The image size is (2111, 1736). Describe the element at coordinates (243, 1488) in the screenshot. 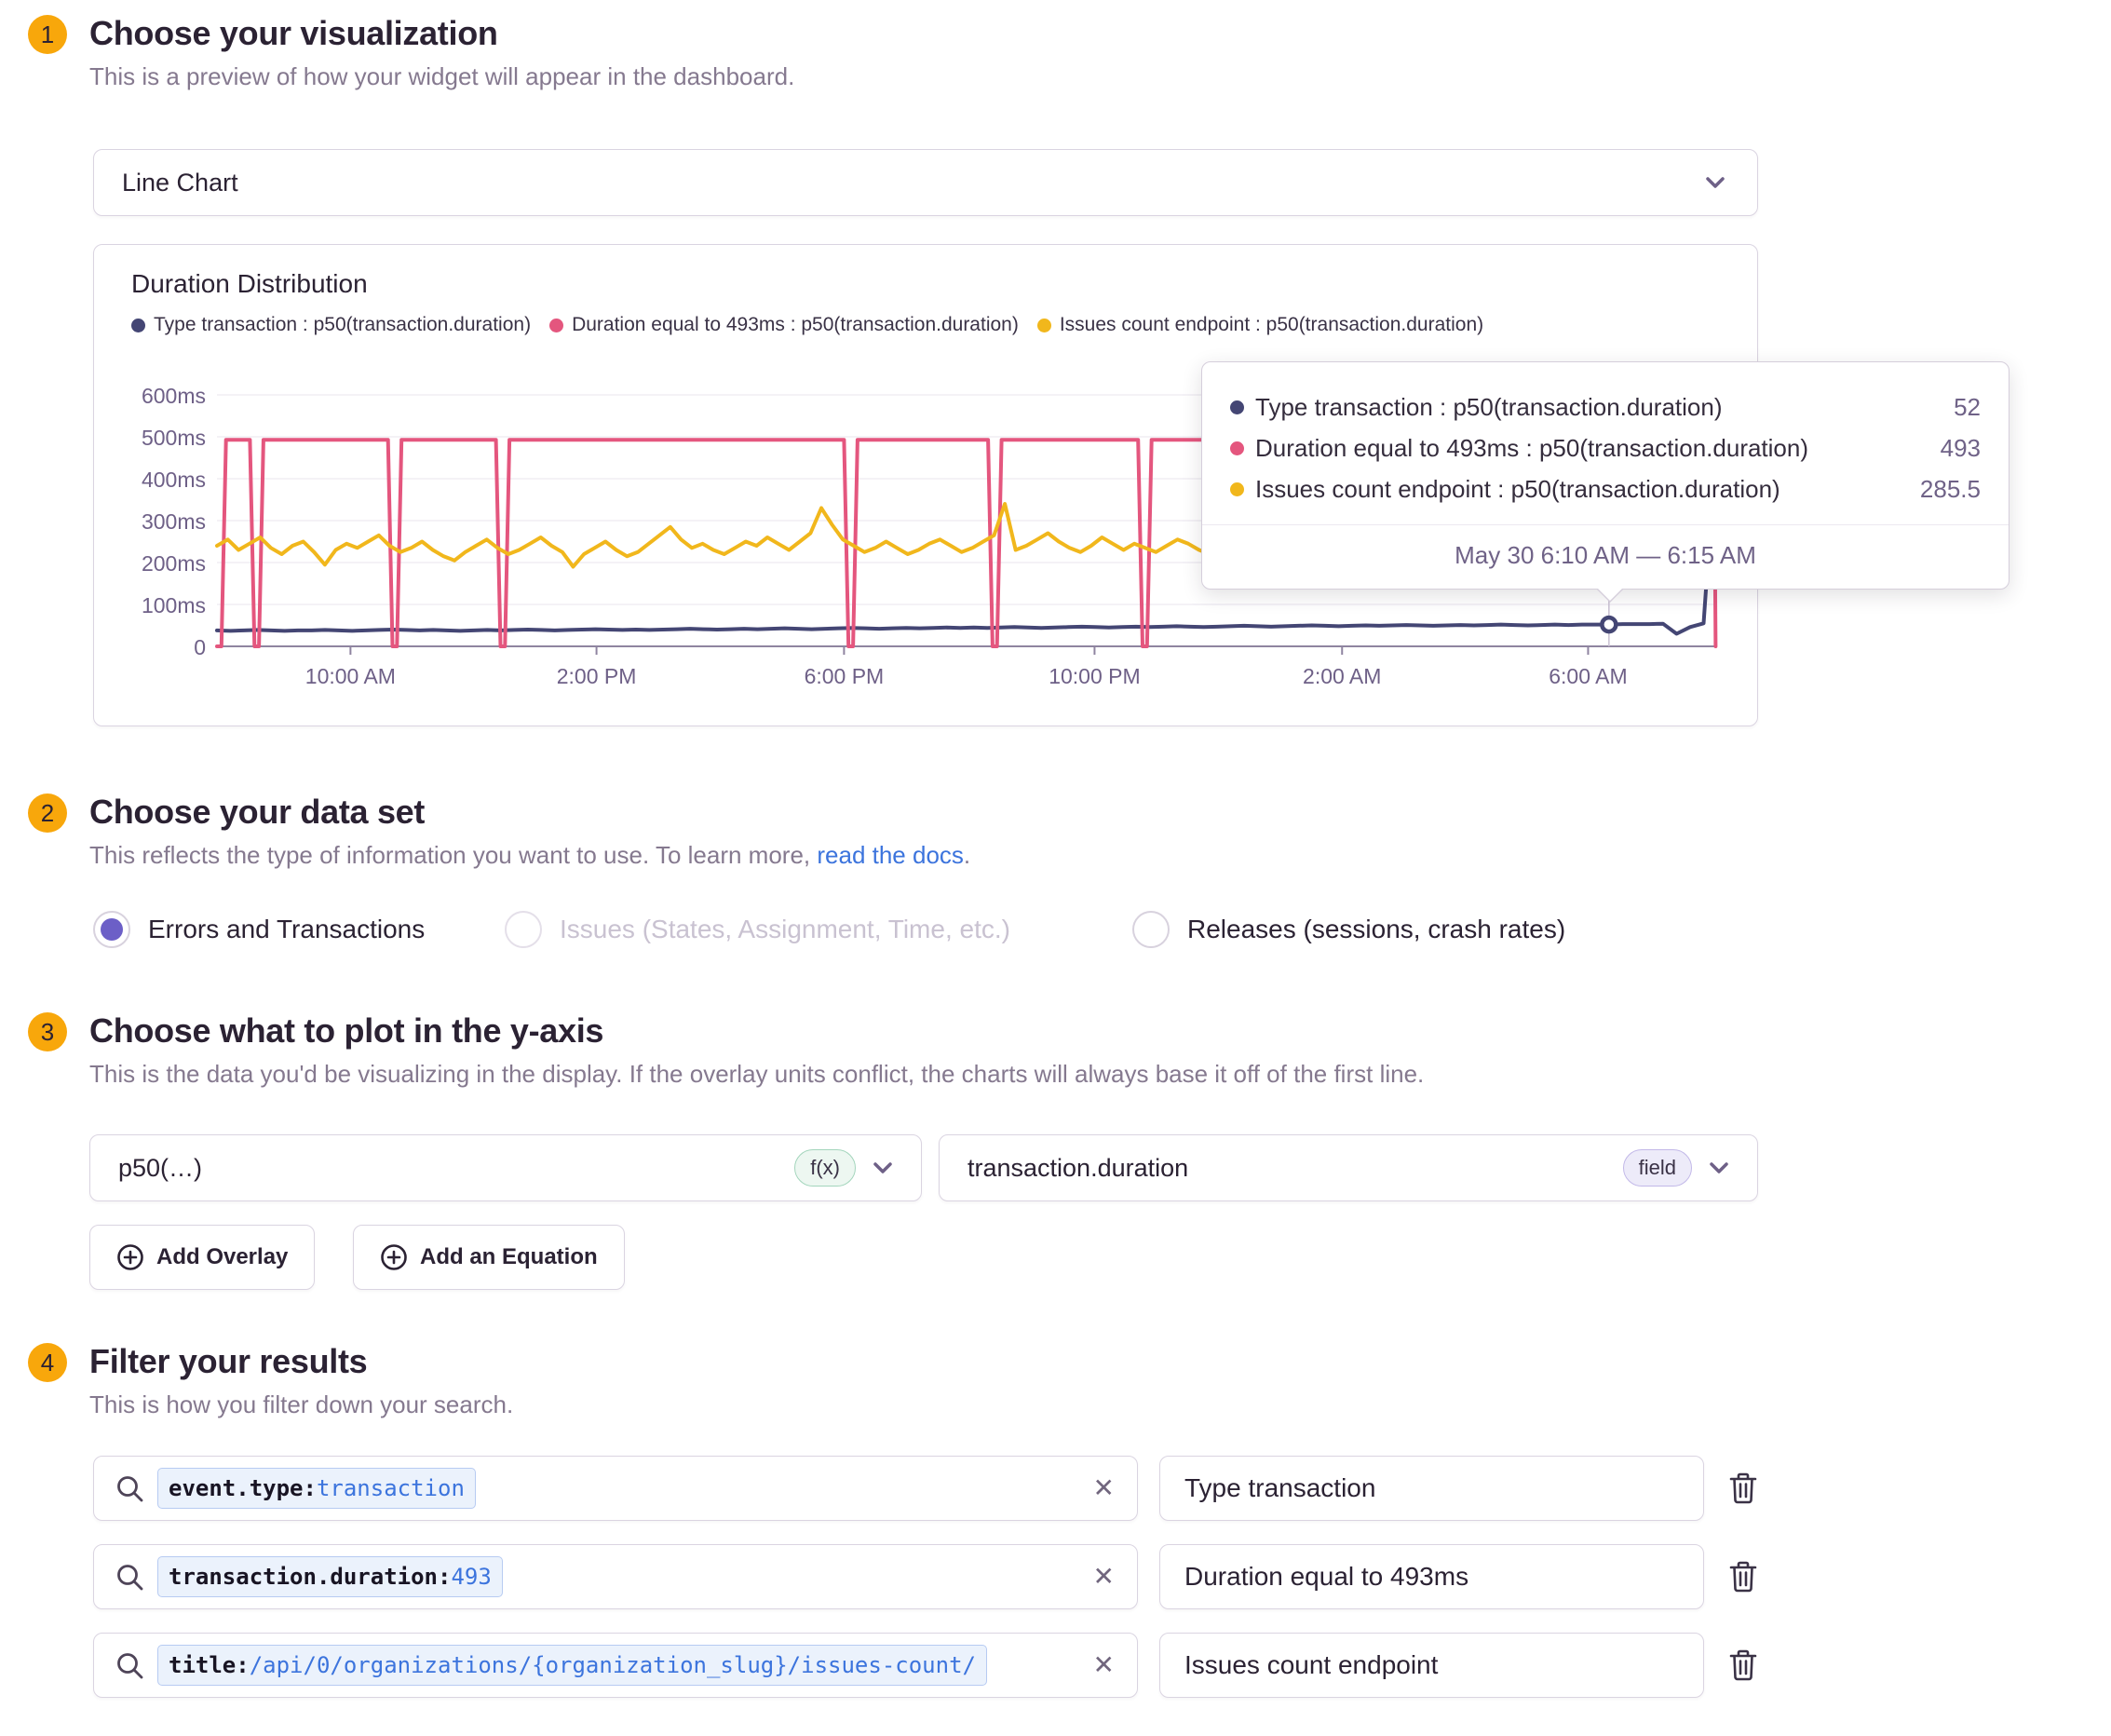

I see `token-key: event.type:` at that location.